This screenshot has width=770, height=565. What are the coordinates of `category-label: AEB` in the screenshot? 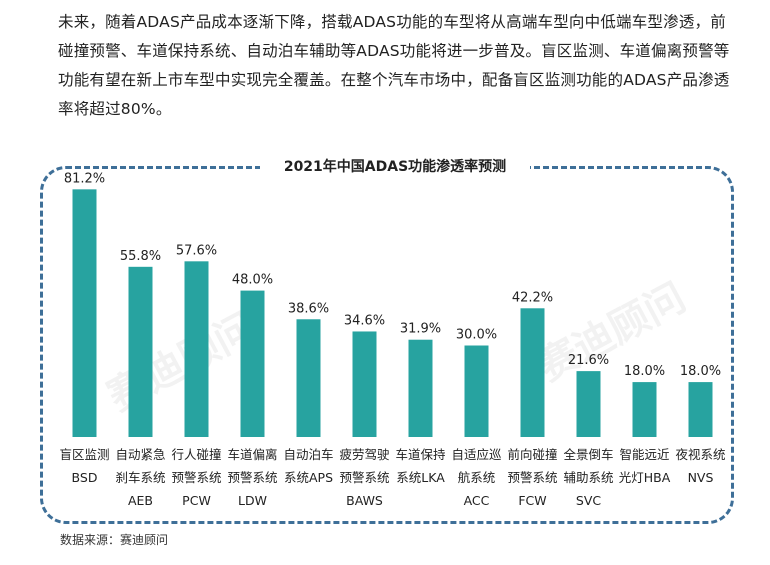 It's located at (140, 500).